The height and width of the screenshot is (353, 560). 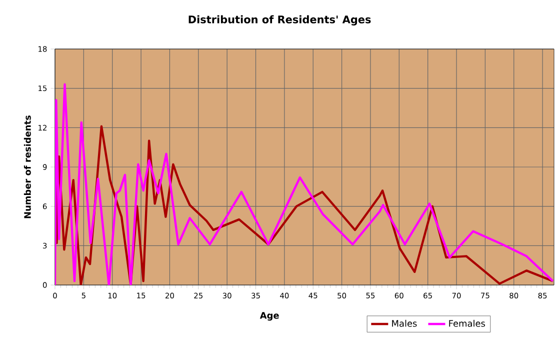 I want to click on legend-label: Females, so click(x=467, y=323).